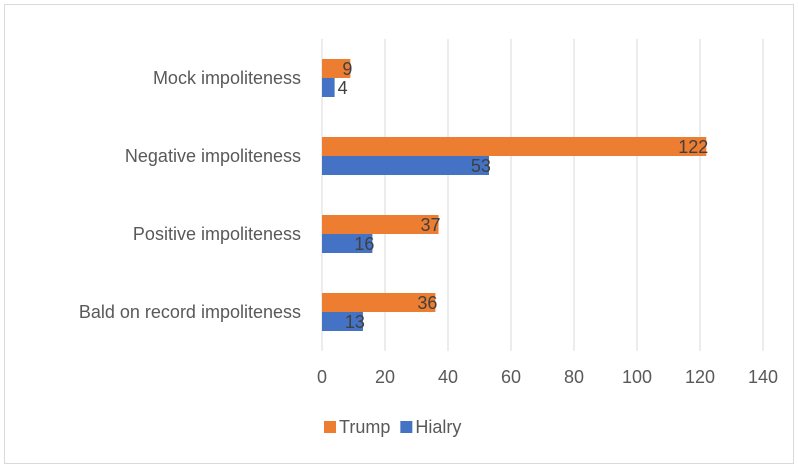 The image size is (798, 468). Describe the element at coordinates (431, 225) in the screenshot. I see `data-label: 37` at that location.